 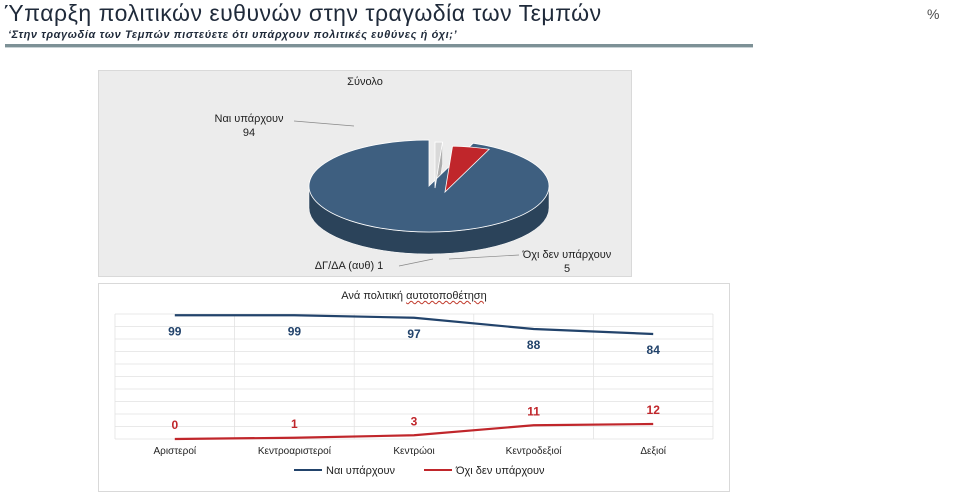 What do you see at coordinates (534, 345) in the screenshot?
I see `data-label: 88` at bounding box center [534, 345].